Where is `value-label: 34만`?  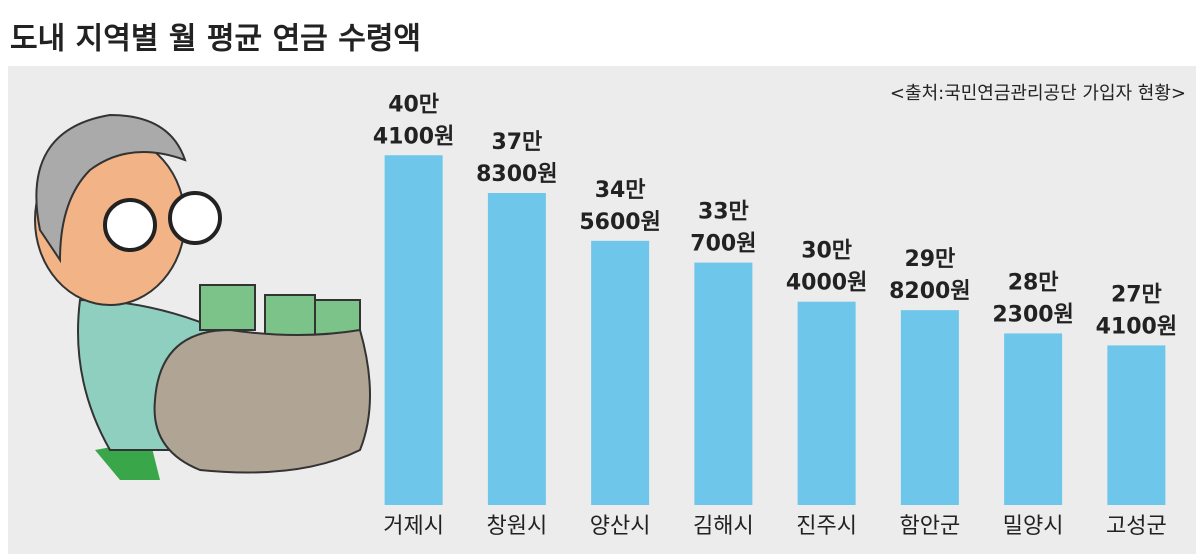
value-label: 34만 is located at coordinates (620, 190).